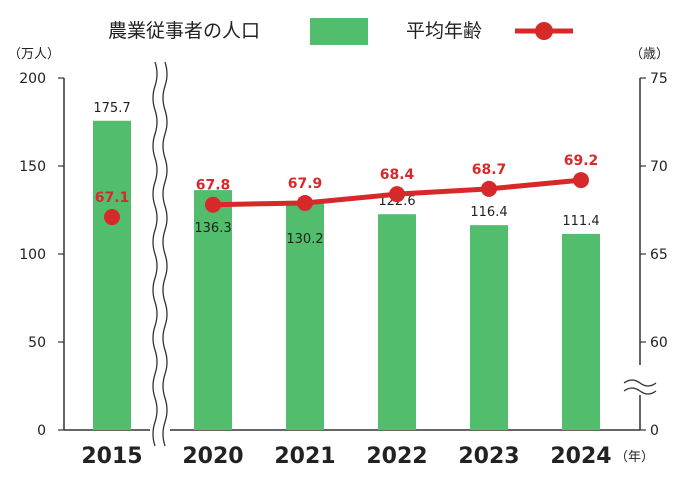  What do you see at coordinates (396, 456) in the screenshot?
I see `x-tick-label-2022: 2022` at bounding box center [396, 456].